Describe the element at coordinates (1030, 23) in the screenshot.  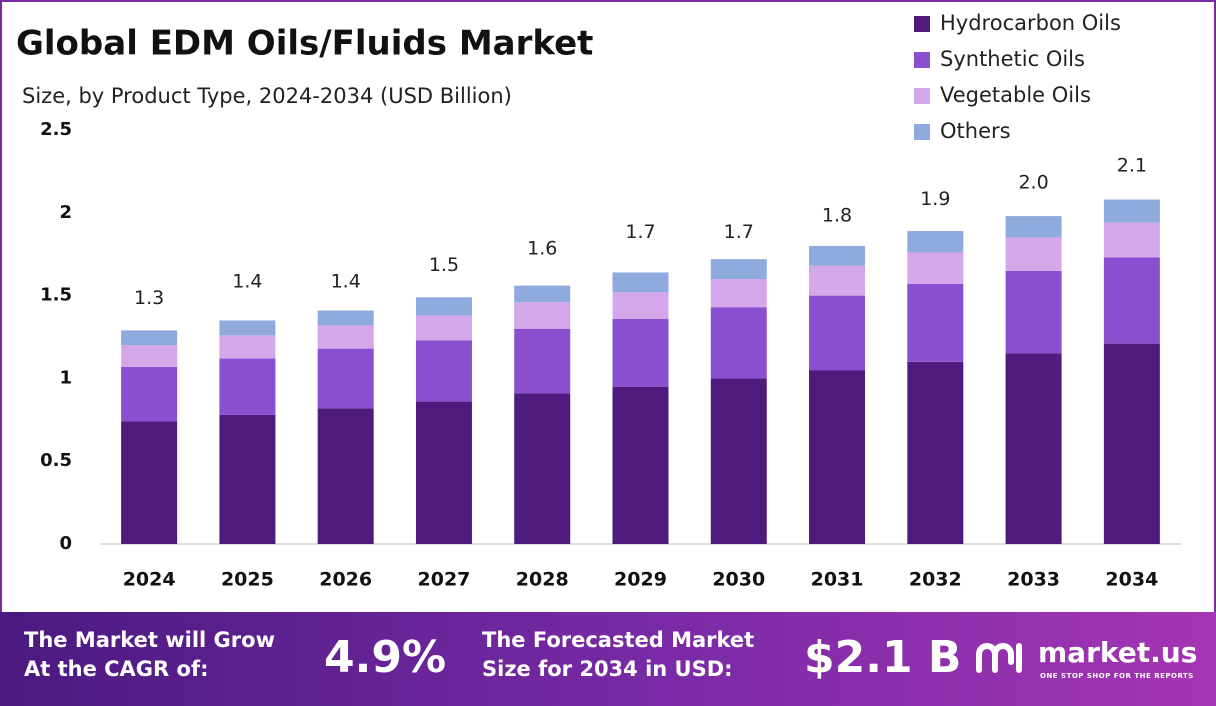
I see `legend-label: Hydrocarbon Oils` at that location.